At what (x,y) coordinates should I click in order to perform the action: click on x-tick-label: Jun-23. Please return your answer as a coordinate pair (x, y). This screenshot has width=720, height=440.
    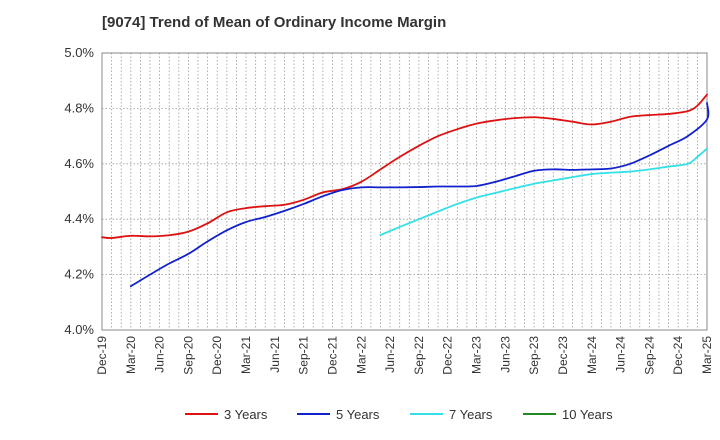
    Looking at the image, I should click on (505, 354).